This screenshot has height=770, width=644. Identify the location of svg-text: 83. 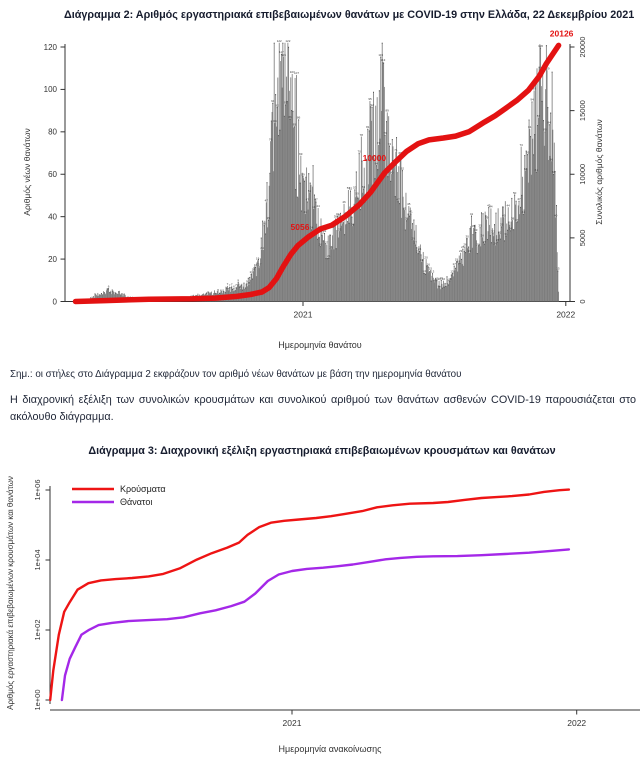
(295, 125).